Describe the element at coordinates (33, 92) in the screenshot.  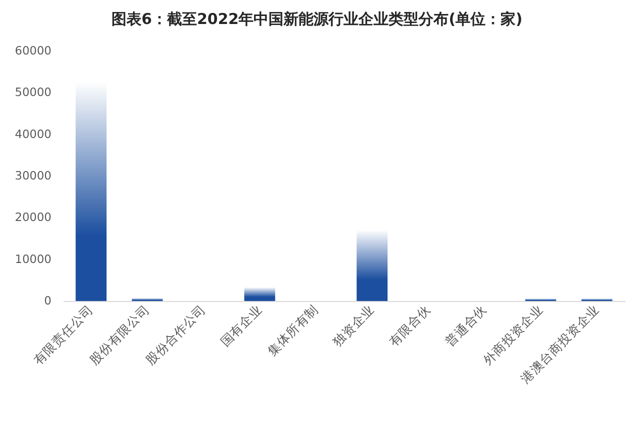
I see `y-tick-label: 50000` at that location.